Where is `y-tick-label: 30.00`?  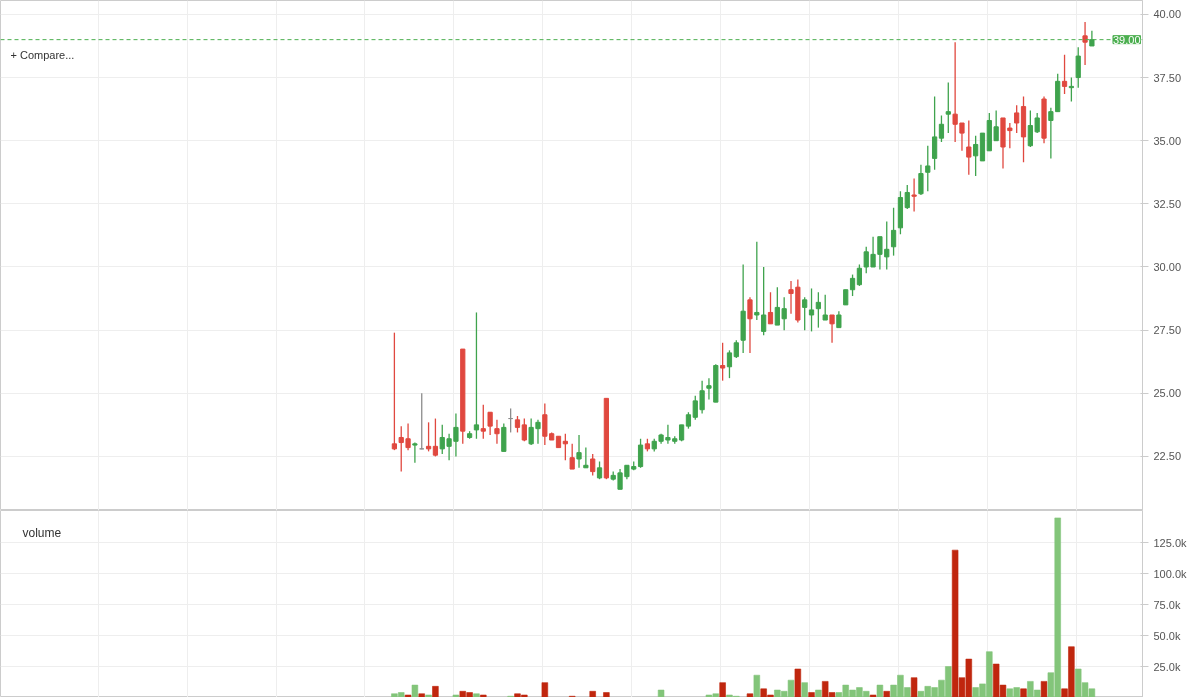 y-tick-label: 30.00 is located at coordinates (1167, 266).